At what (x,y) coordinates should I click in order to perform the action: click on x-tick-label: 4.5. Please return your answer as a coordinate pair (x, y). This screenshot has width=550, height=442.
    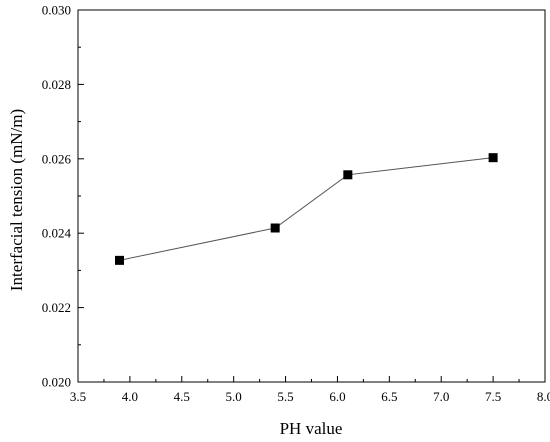
    Looking at the image, I should click on (182, 396).